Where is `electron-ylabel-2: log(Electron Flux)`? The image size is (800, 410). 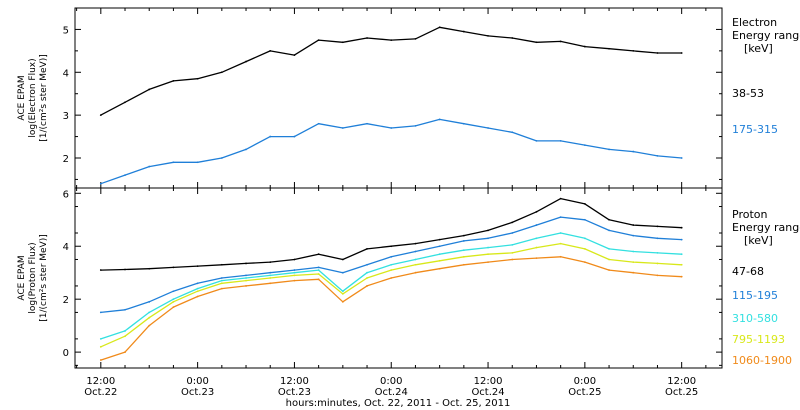 electron-ylabel-2: log(Electron Flux) is located at coordinates (33, 97).